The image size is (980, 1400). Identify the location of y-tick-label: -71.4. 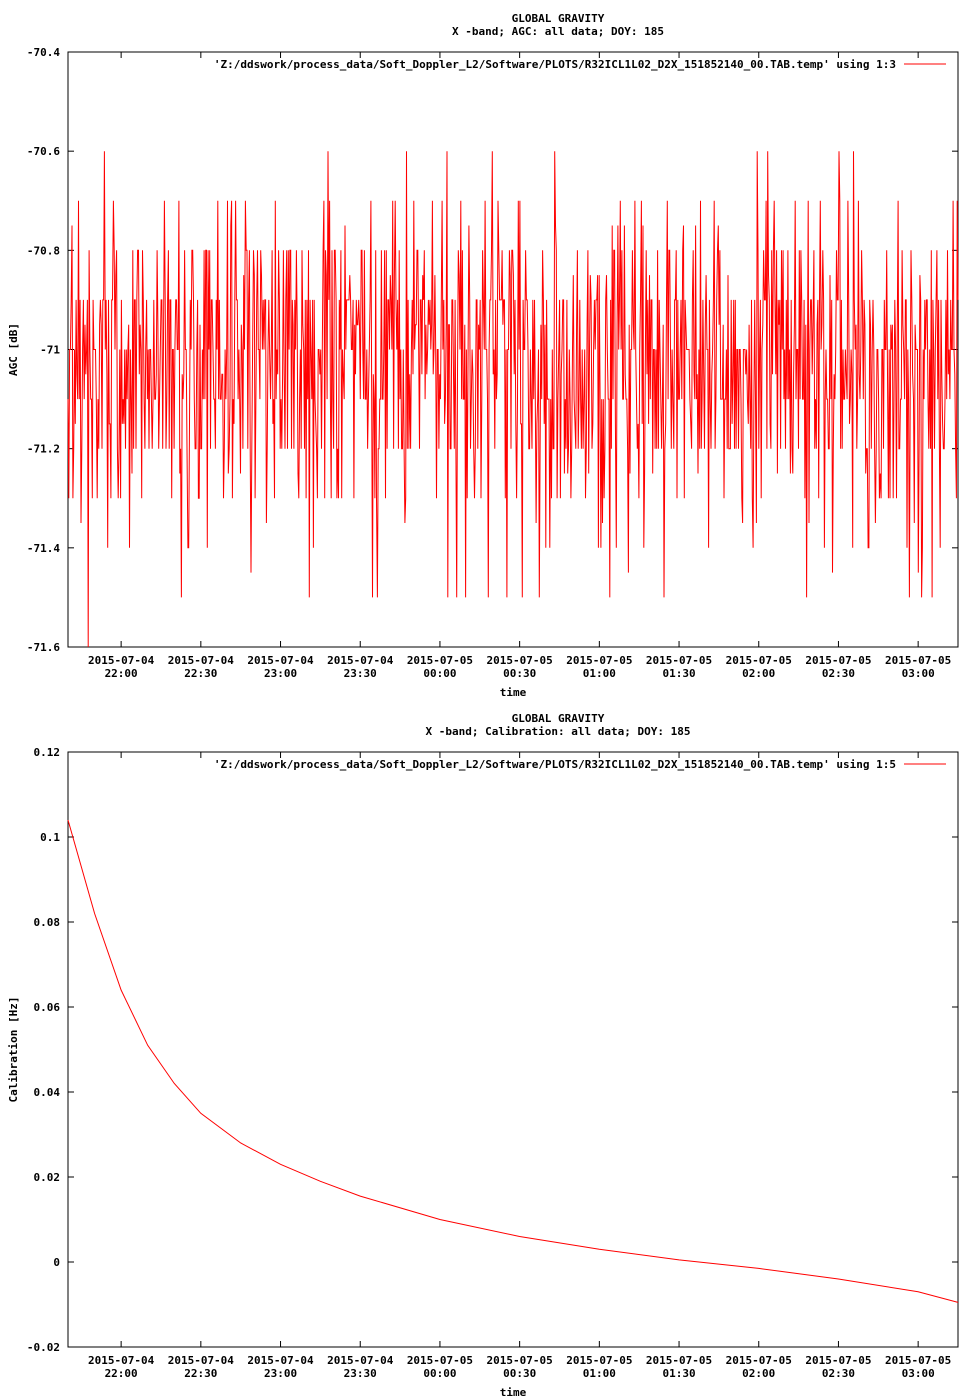
(43, 548).